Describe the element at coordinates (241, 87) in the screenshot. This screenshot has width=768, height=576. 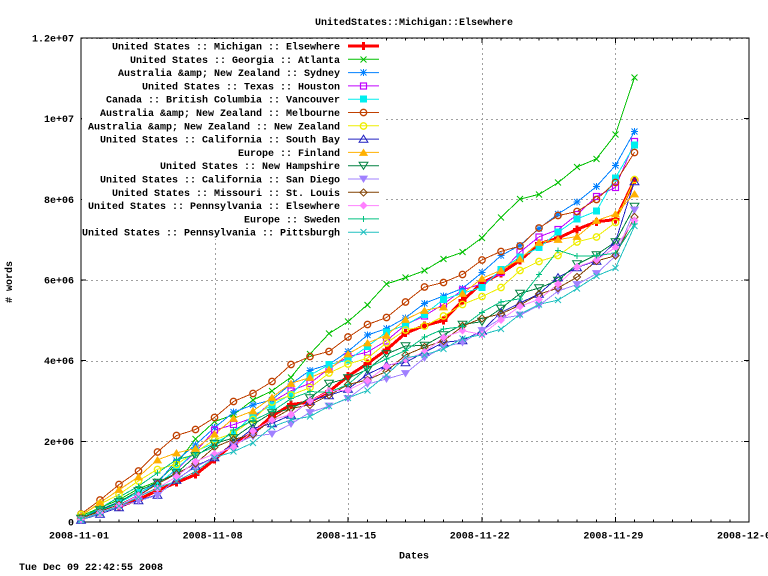
I see `svg-text:United States :: Texas :: Hous: United States :: Texas :: Houston` at that location.